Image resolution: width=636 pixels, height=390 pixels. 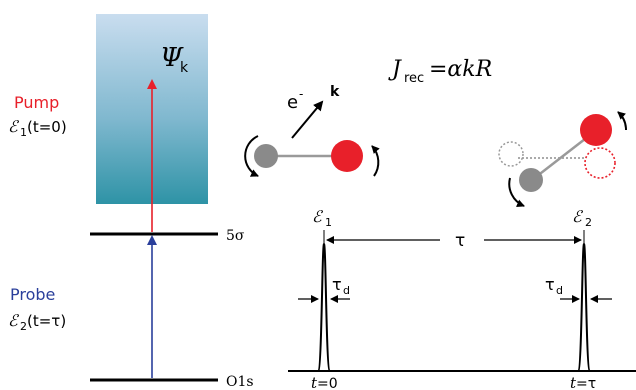 What do you see at coordinates (346, 290) in the screenshot?
I see `duration-sub-1: d` at bounding box center [346, 290].